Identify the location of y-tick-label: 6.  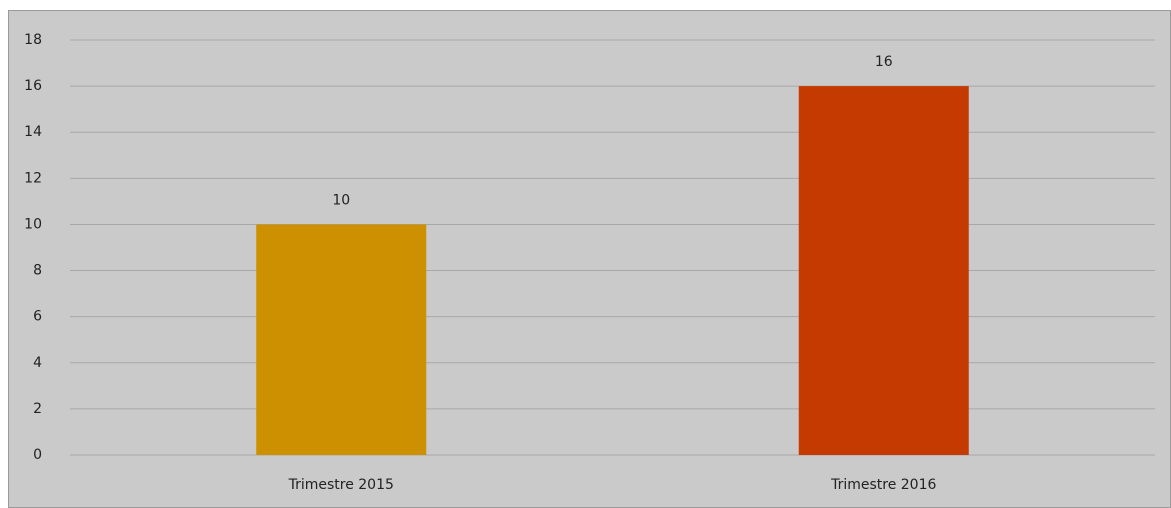
(37, 317).